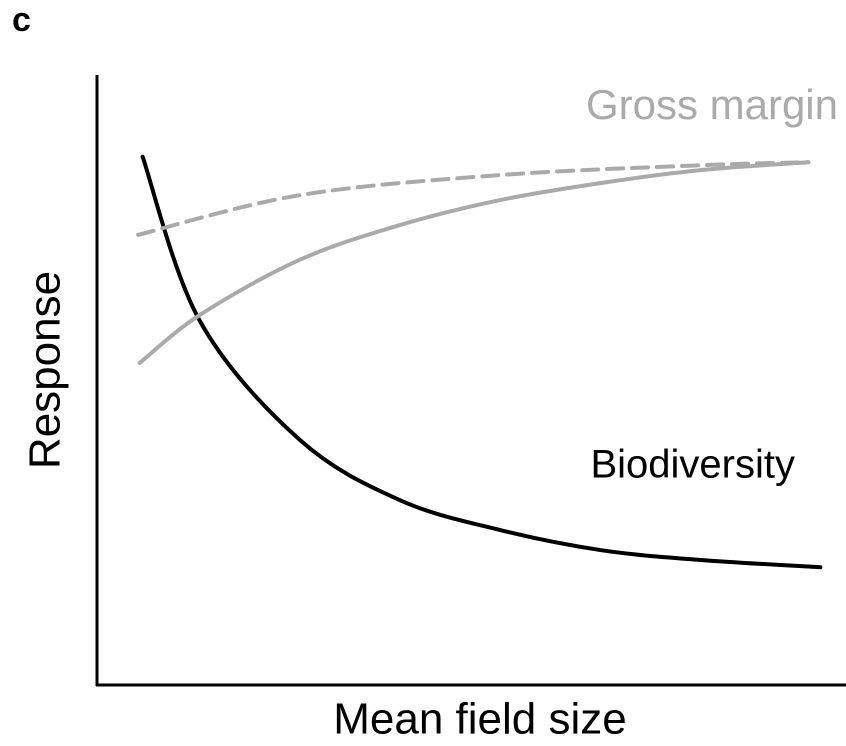  Describe the element at coordinates (21, 20) in the screenshot. I see `panel-label: c` at that location.